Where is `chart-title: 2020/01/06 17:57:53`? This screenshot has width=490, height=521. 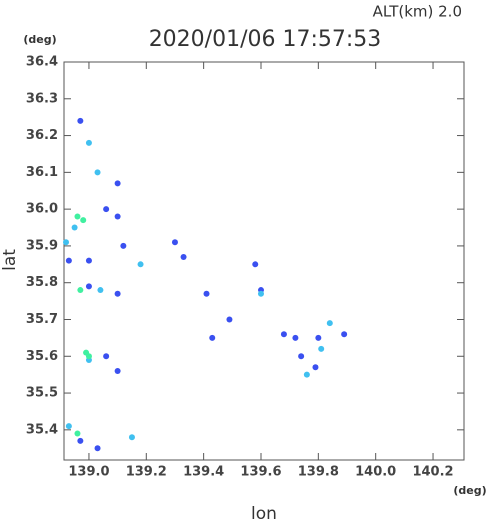 chart-title: 2020/01/06 17:57:53 is located at coordinates (265, 39).